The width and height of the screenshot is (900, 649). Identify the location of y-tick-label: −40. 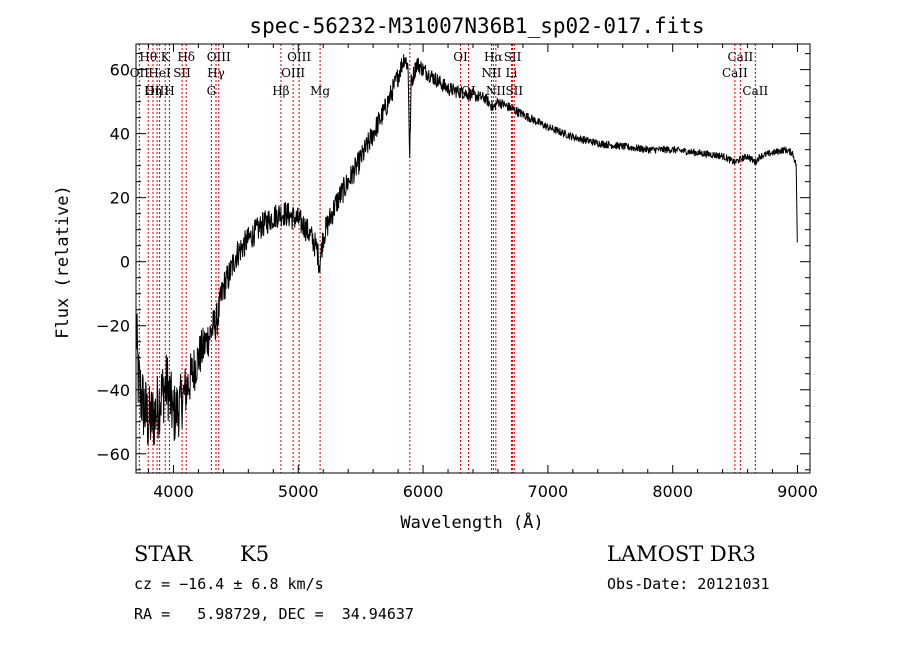
(113, 390).